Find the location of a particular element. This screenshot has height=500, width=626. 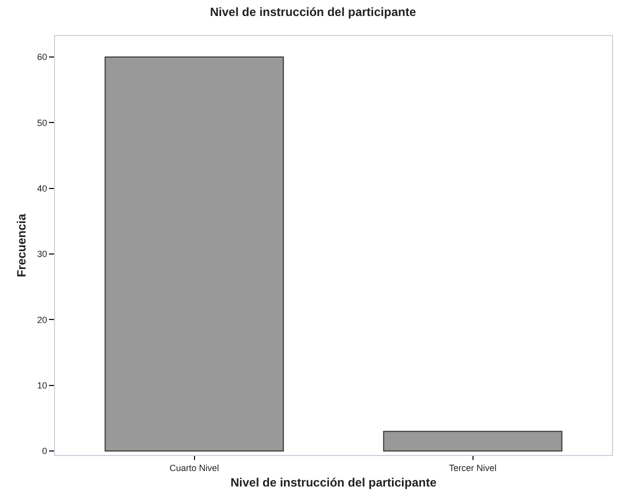

y-axis-title: Frecuencia is located at coordinates (21, 246).